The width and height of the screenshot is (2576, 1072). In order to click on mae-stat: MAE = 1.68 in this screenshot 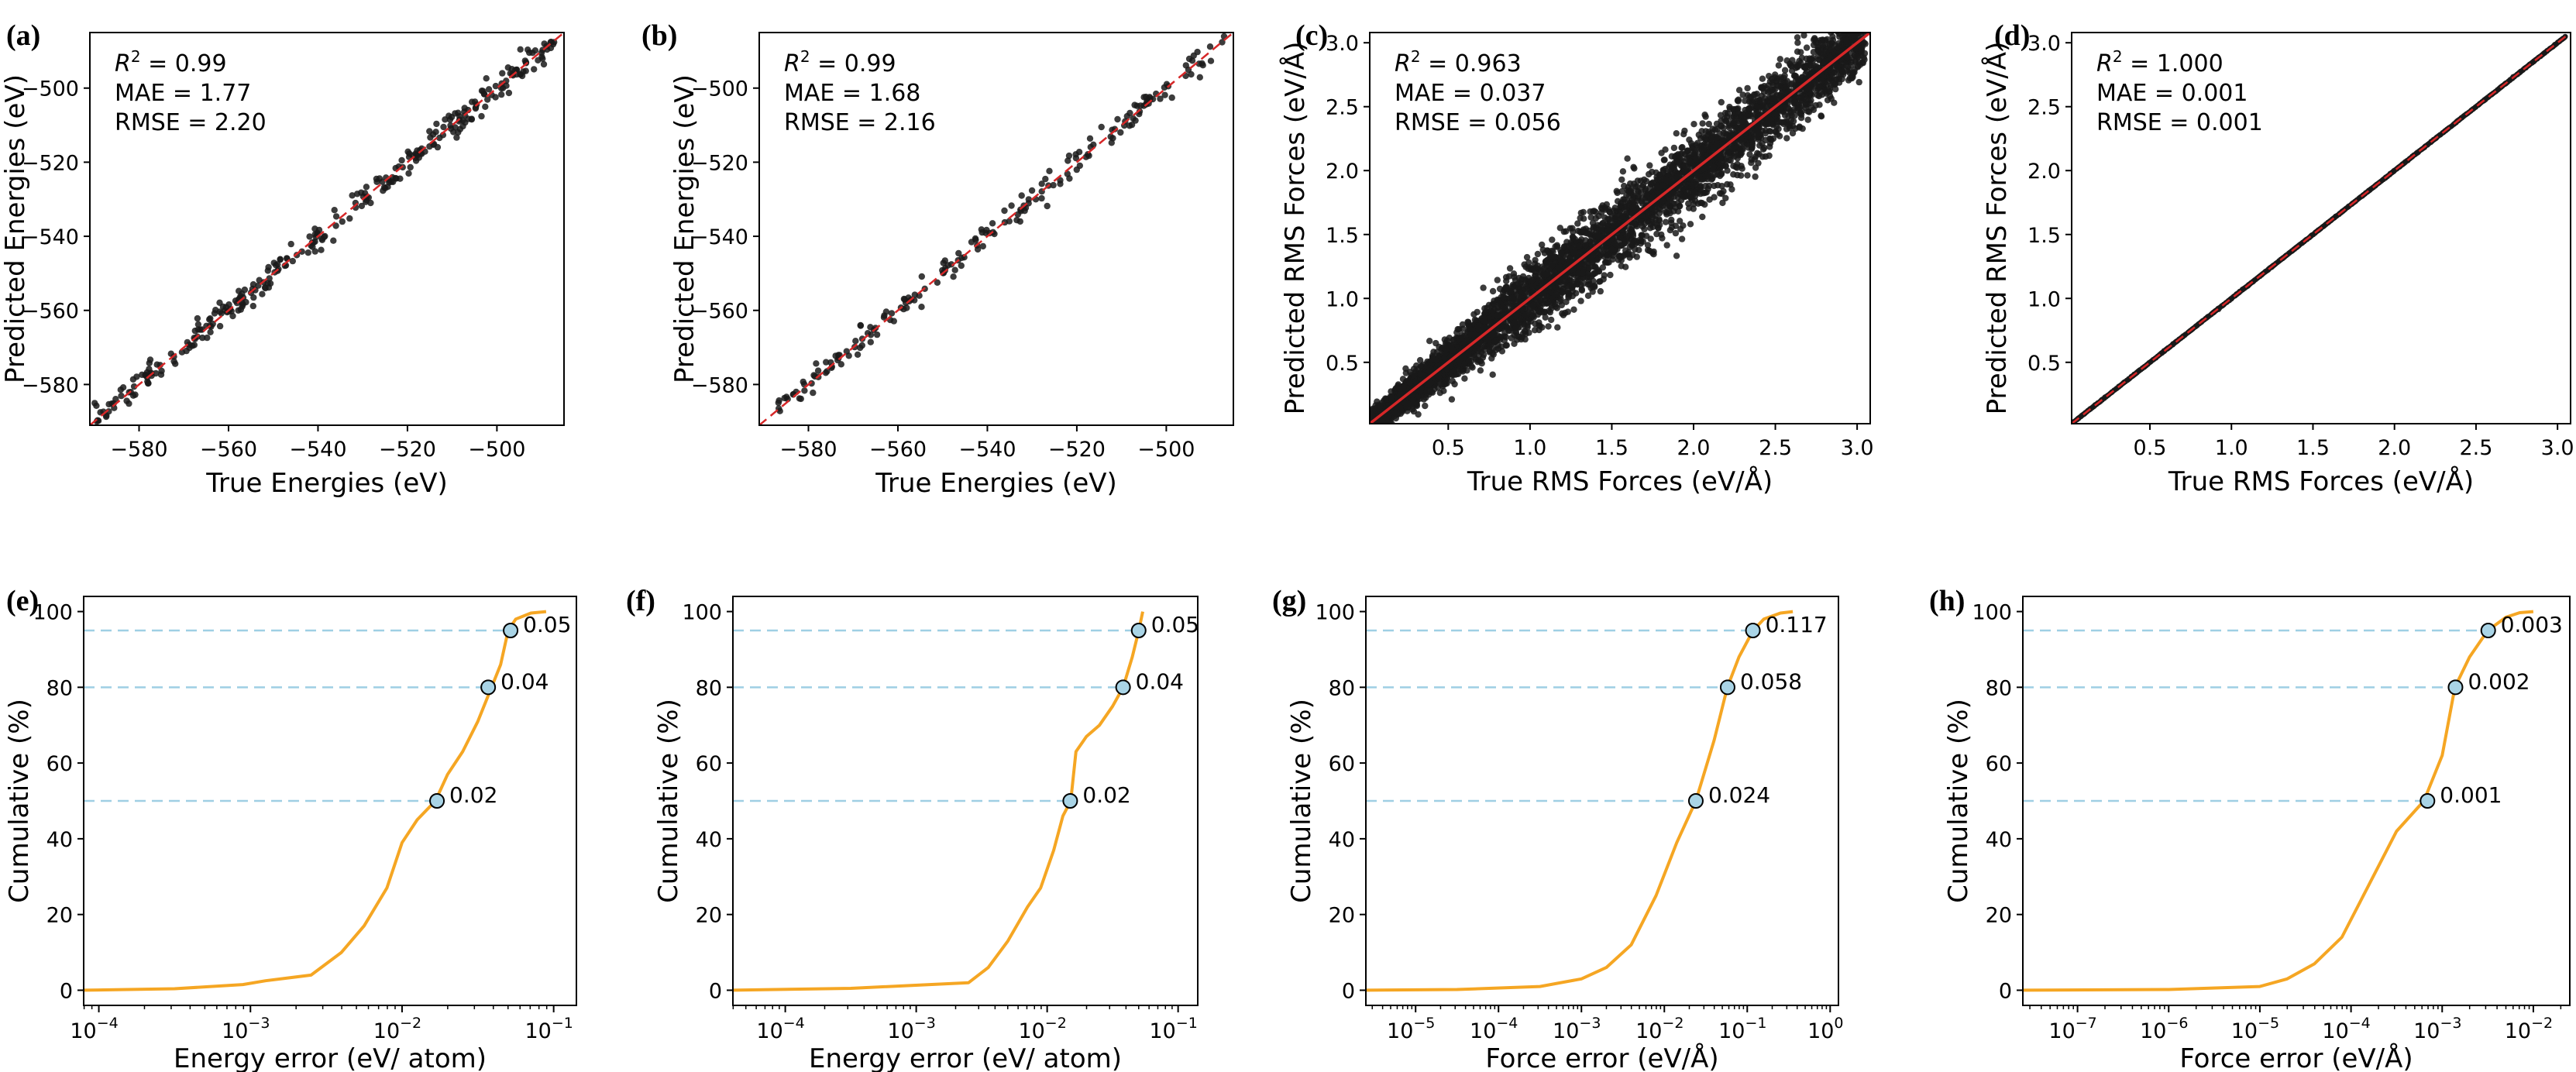, I will do `click(852, 93)`.